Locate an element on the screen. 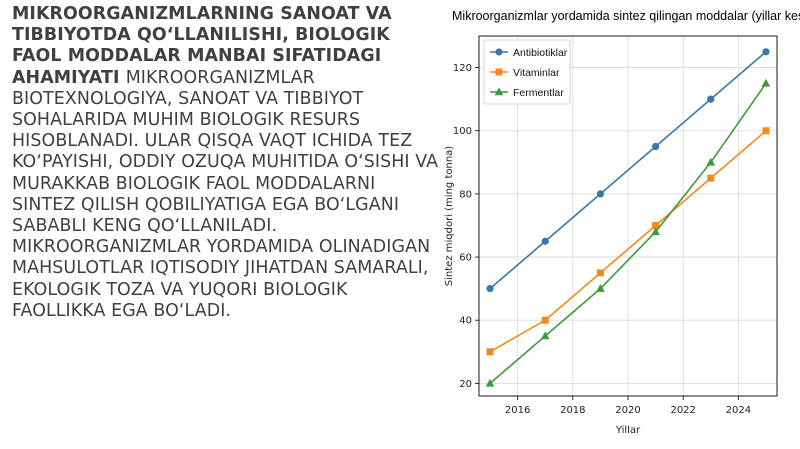  legend-item: Vitaminlar is located at coordinates (525, 73).